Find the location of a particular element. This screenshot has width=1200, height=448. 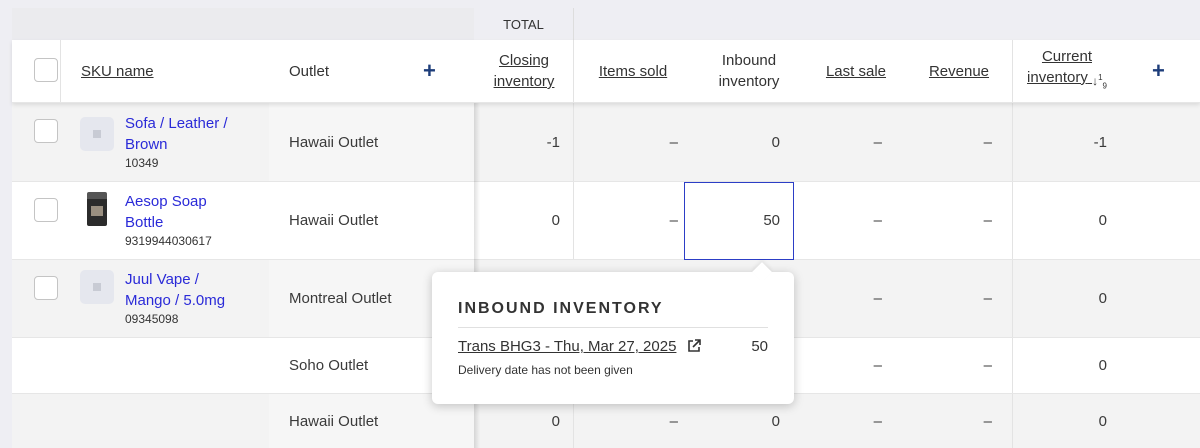

col-items-sold-label: Items sold is located at coordinates (633, 71).